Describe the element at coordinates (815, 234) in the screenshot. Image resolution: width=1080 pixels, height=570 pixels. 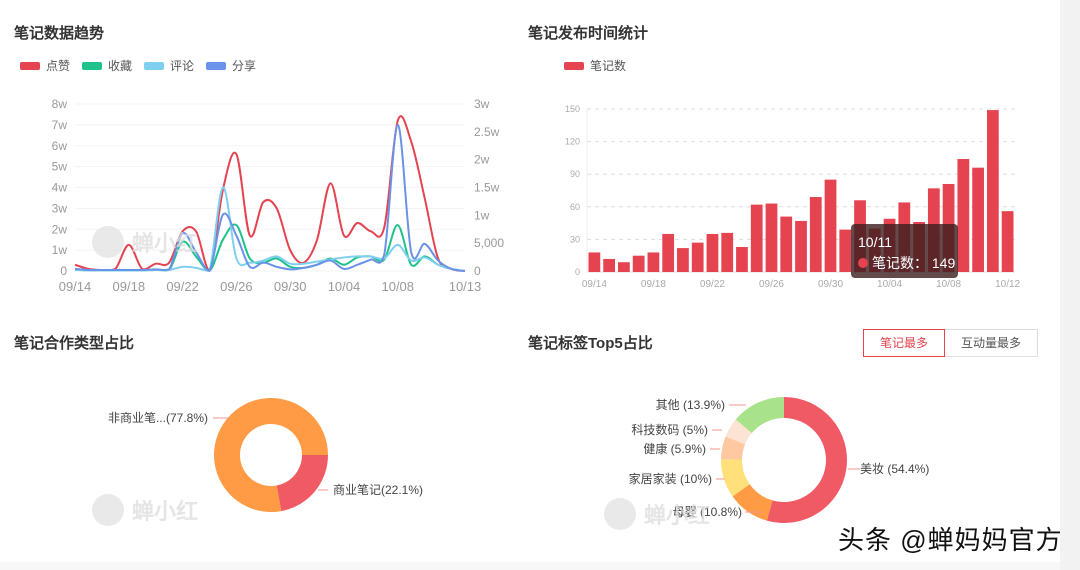
I see `bar-09/29` at that location.